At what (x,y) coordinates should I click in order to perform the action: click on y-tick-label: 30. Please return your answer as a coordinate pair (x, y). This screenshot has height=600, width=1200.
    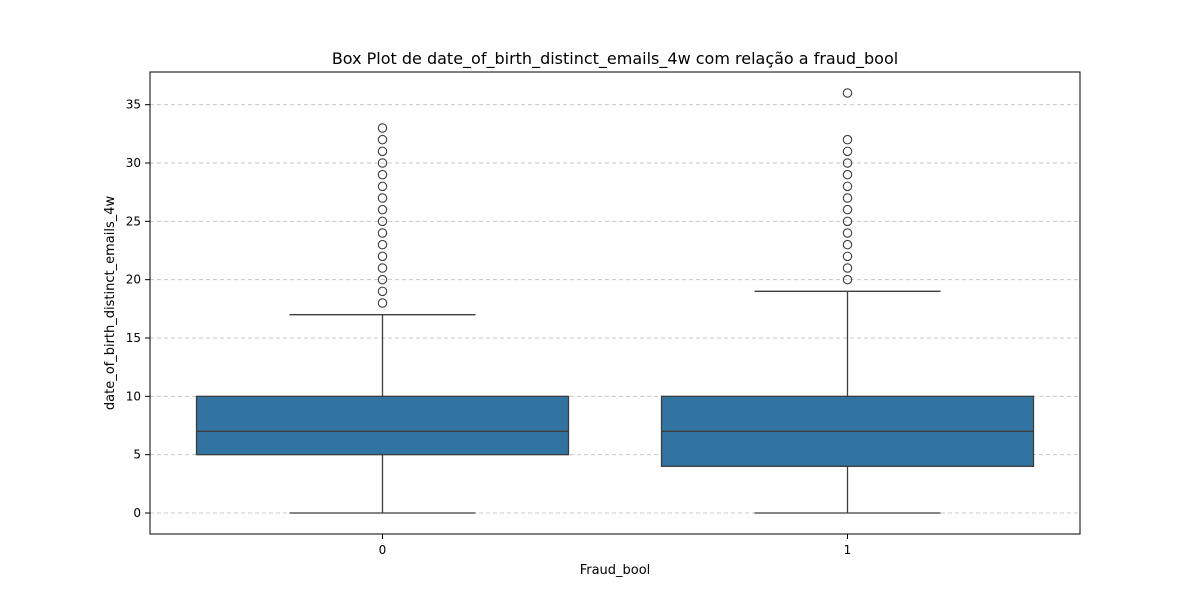
    Looking at the image, I should click on (133, 163).